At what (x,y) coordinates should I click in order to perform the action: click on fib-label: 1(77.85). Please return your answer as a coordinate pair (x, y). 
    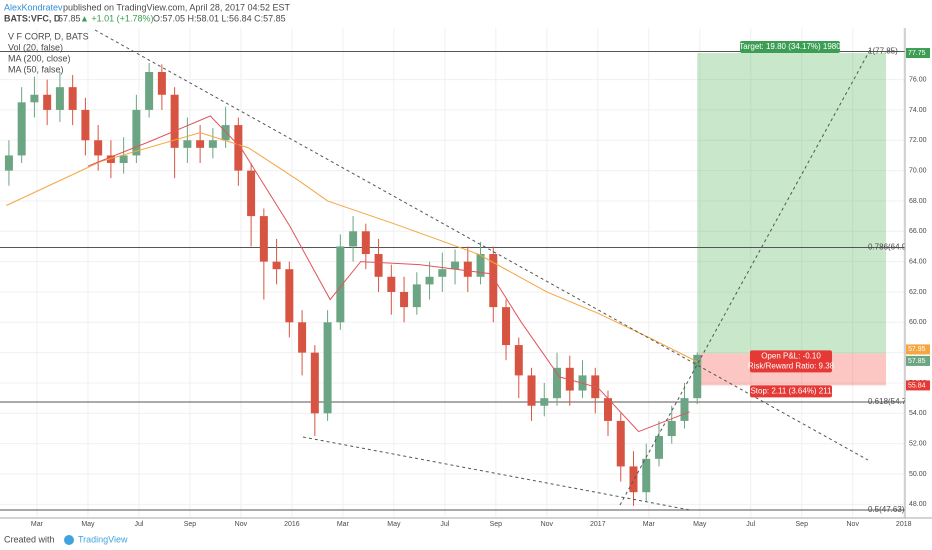
    Looking at the image, I should click on (883, 51).